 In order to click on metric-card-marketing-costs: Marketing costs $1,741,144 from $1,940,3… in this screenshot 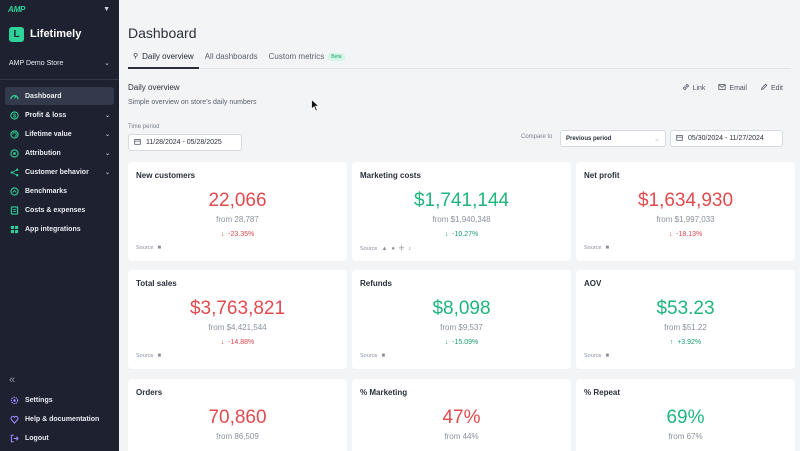, I will do `click(461, 211)`.